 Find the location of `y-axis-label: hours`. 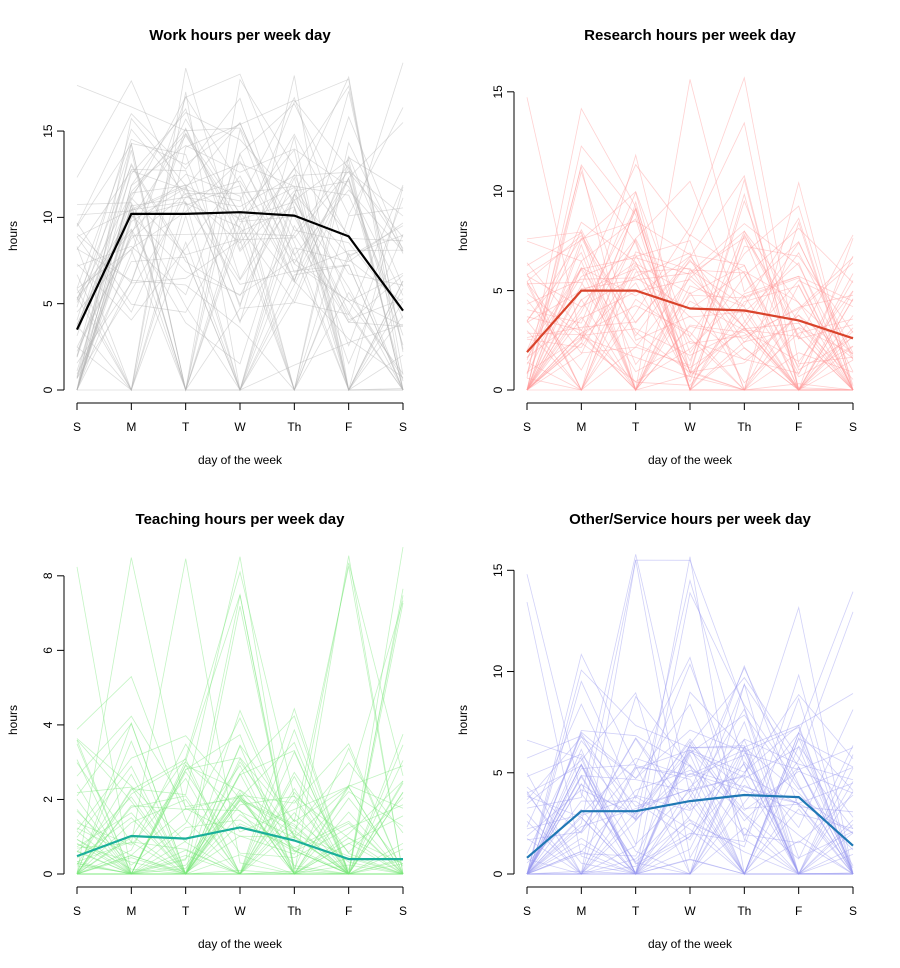

y-axis-label: hours is located at coordinates (463, 720).